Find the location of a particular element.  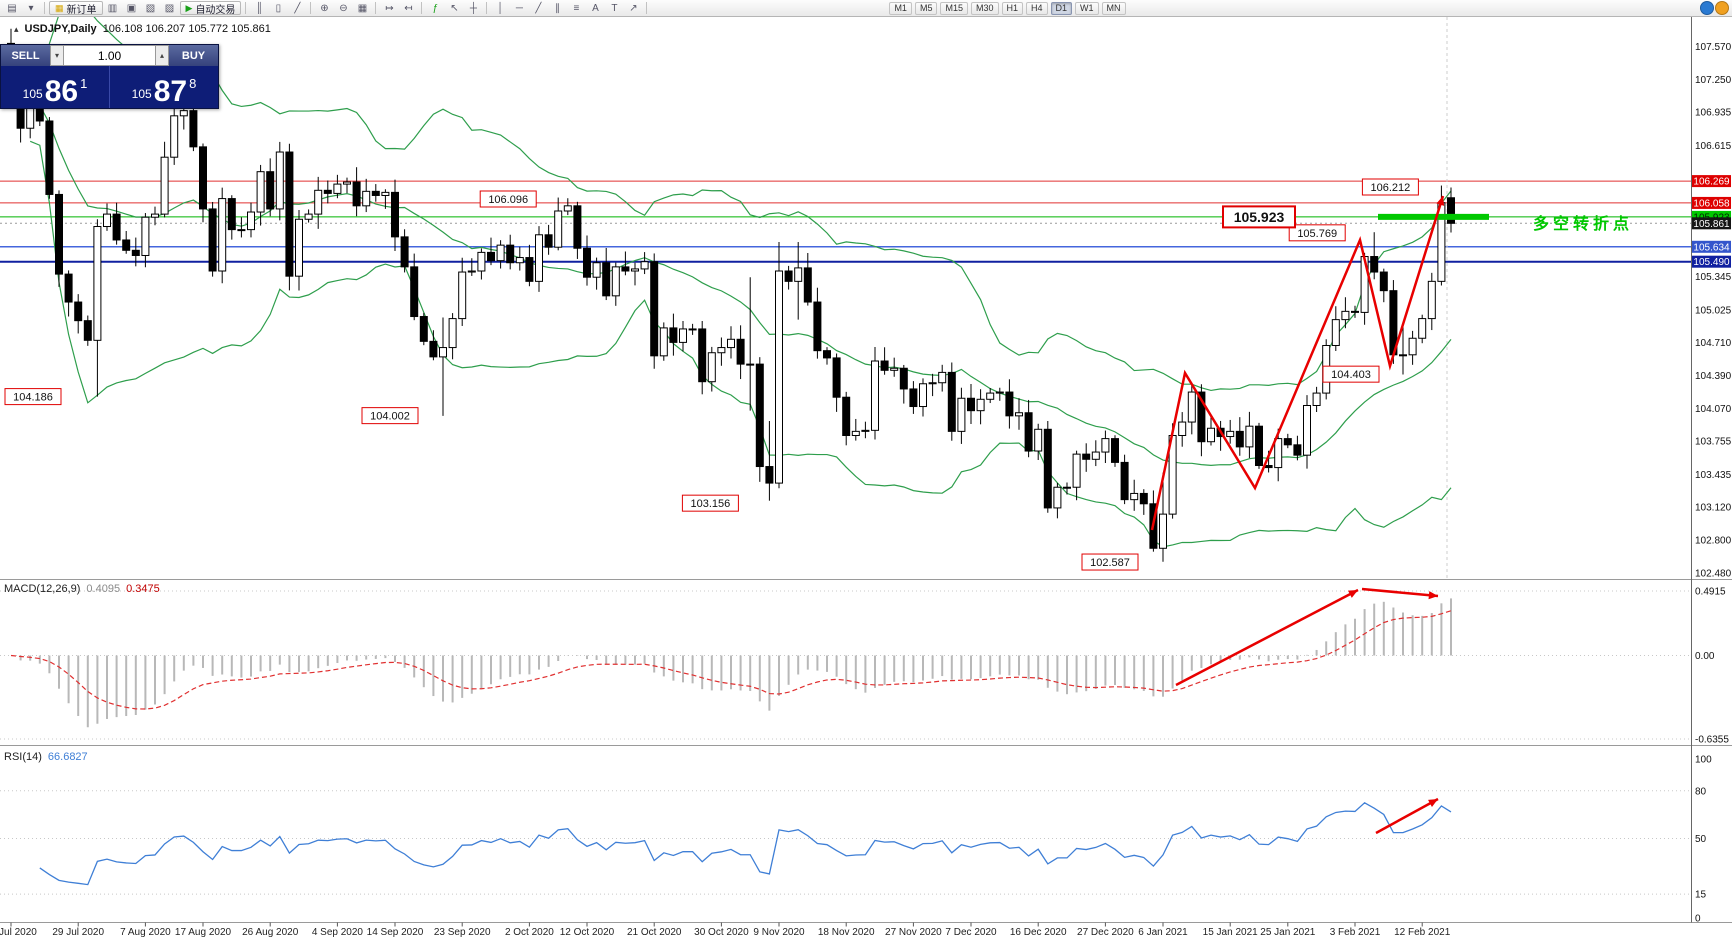

svg-text: 14 Sep 2020 is located at coordinates (395, 932).